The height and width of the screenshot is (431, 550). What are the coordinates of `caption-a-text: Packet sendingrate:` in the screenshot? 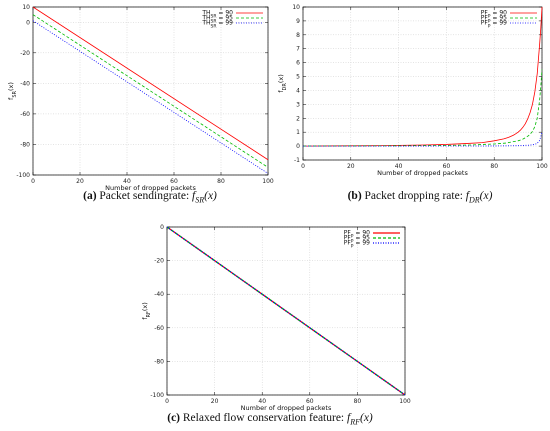 It's located at (146, 196).